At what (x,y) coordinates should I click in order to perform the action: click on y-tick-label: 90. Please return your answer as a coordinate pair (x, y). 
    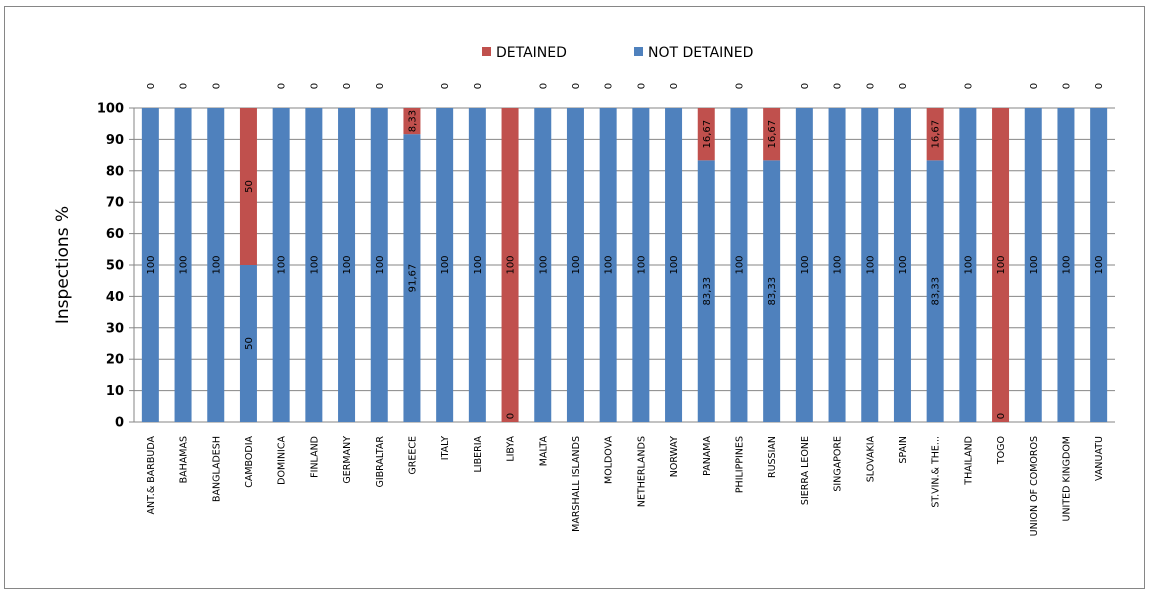
    Looking at the image, I should click on (115, 140).